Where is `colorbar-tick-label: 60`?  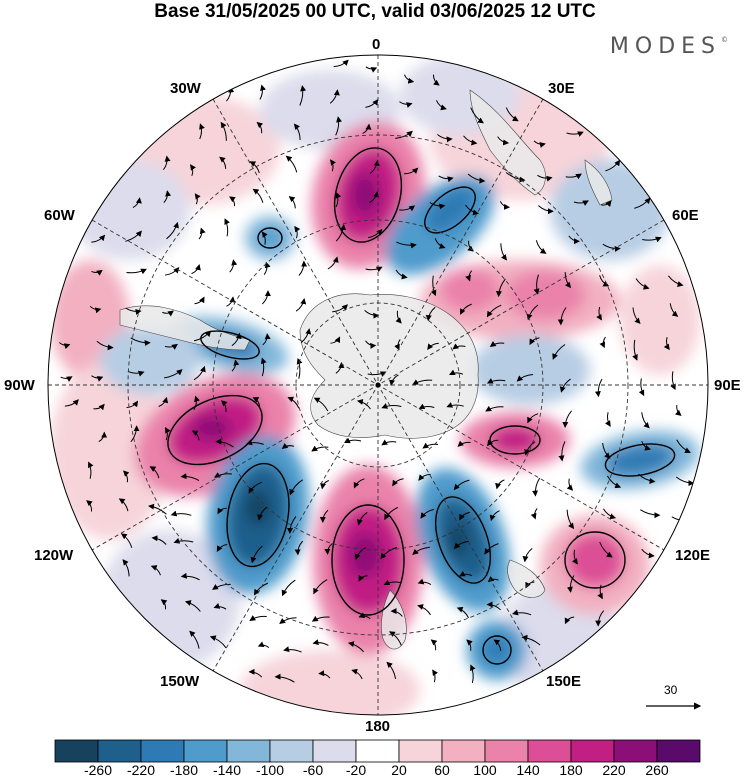
colorbar-tick-label: 60 is located at coordinates (442, 770).